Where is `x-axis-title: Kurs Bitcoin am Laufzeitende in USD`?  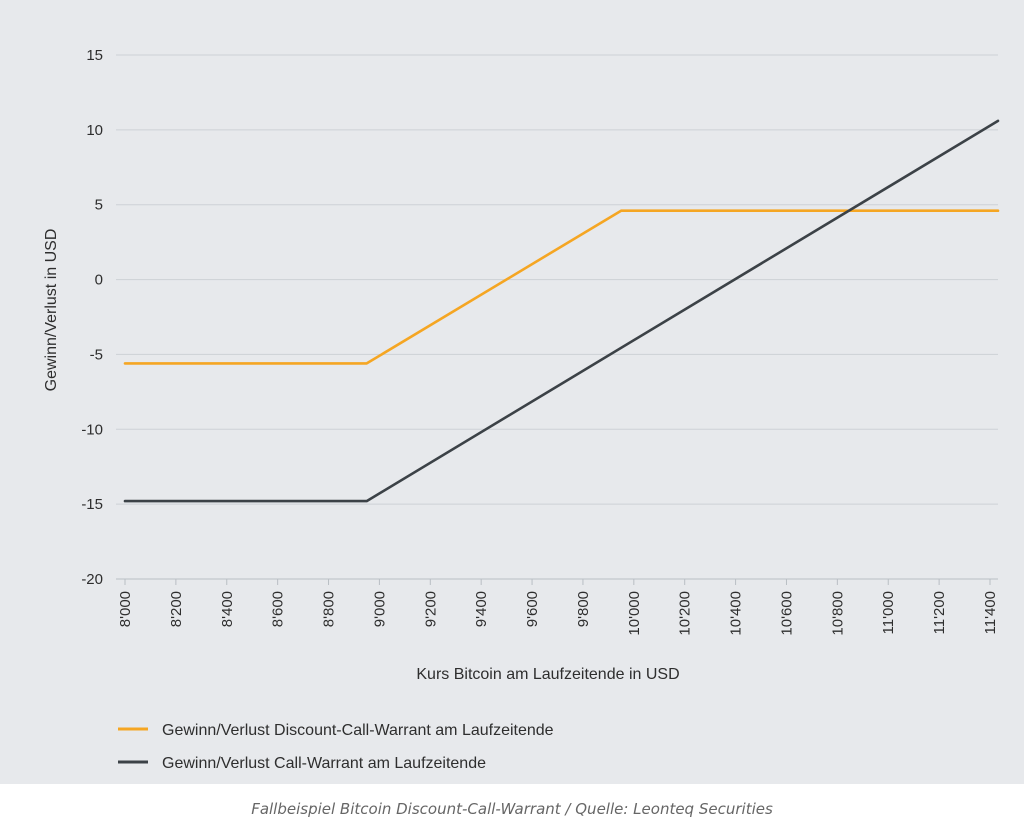 x-axis-title: Kurs Bitcoin am Laufzeitende in USD is located at coordinates (547, 674).